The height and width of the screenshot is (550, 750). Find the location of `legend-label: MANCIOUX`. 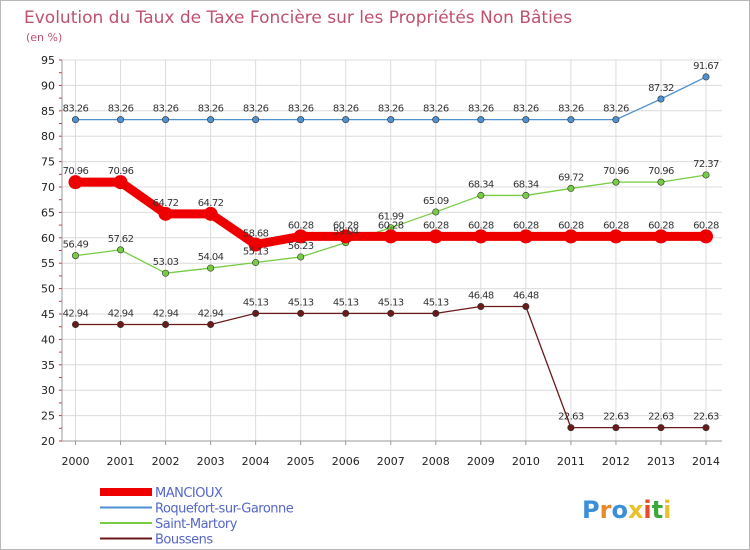

legend-label: MANCIOUX is located at coordinates (189, 493).